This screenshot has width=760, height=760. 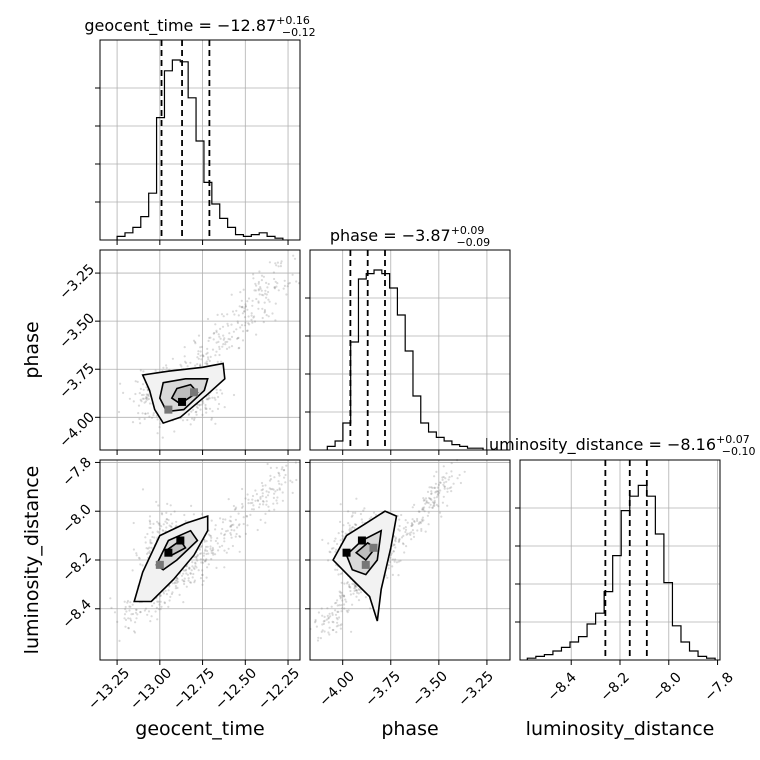 What do you see at coordinates (614, 686) in the screenshot?
I see `ldist-x-tick-label: −8.2` at bounding box center [614, 686].